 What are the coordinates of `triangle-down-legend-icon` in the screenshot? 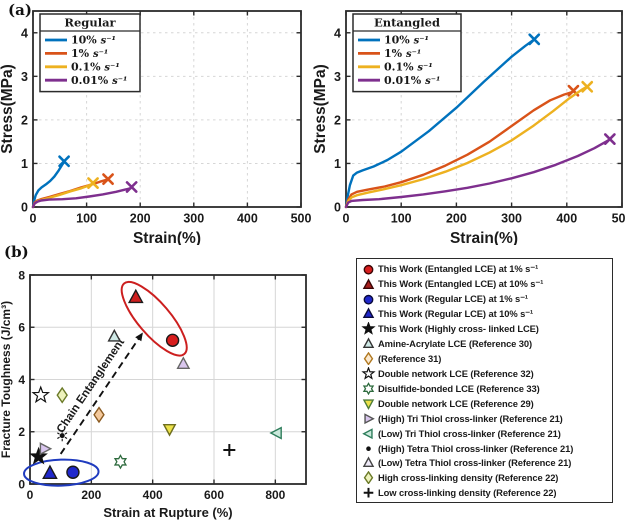 It's located at (368, 404).